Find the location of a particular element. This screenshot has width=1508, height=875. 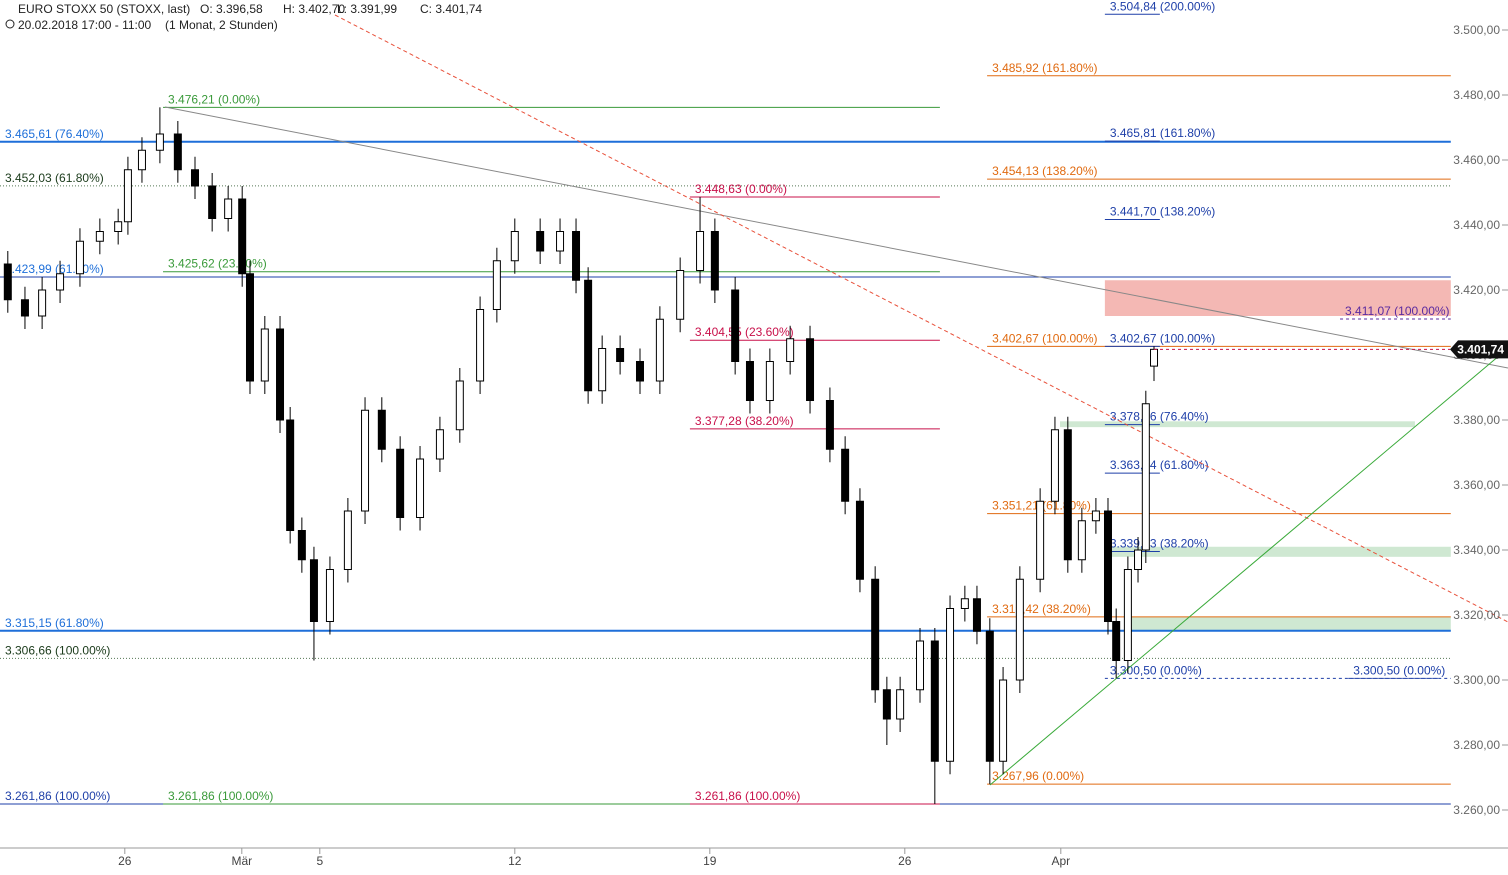

level-label: 3.306,66 (100.00%) is located at coordinates (57, 650).